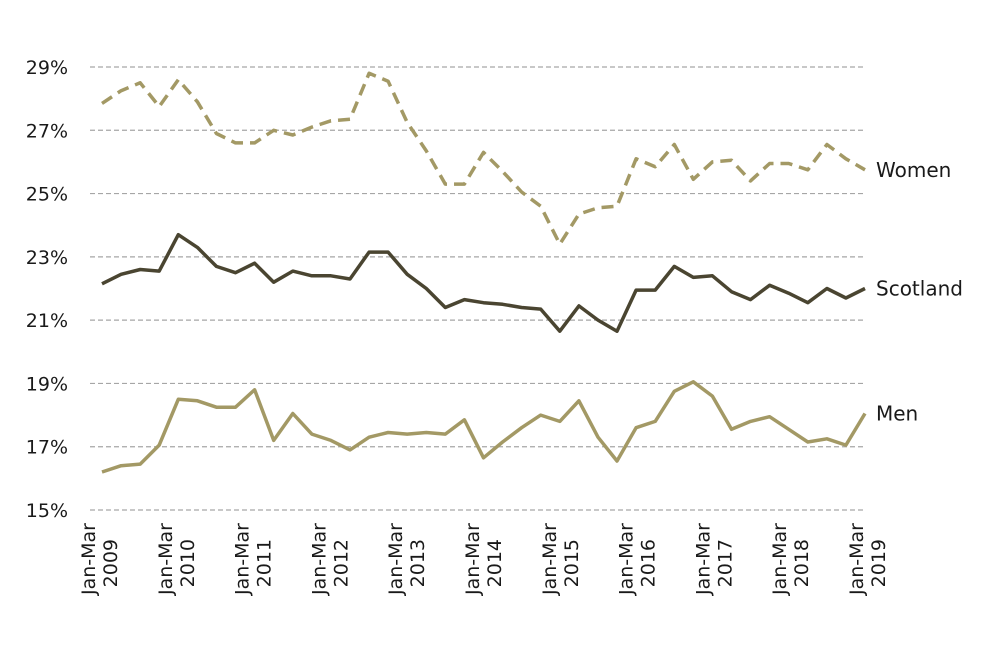  I want to click on x-tick-year: 2009, so click(111, 563).